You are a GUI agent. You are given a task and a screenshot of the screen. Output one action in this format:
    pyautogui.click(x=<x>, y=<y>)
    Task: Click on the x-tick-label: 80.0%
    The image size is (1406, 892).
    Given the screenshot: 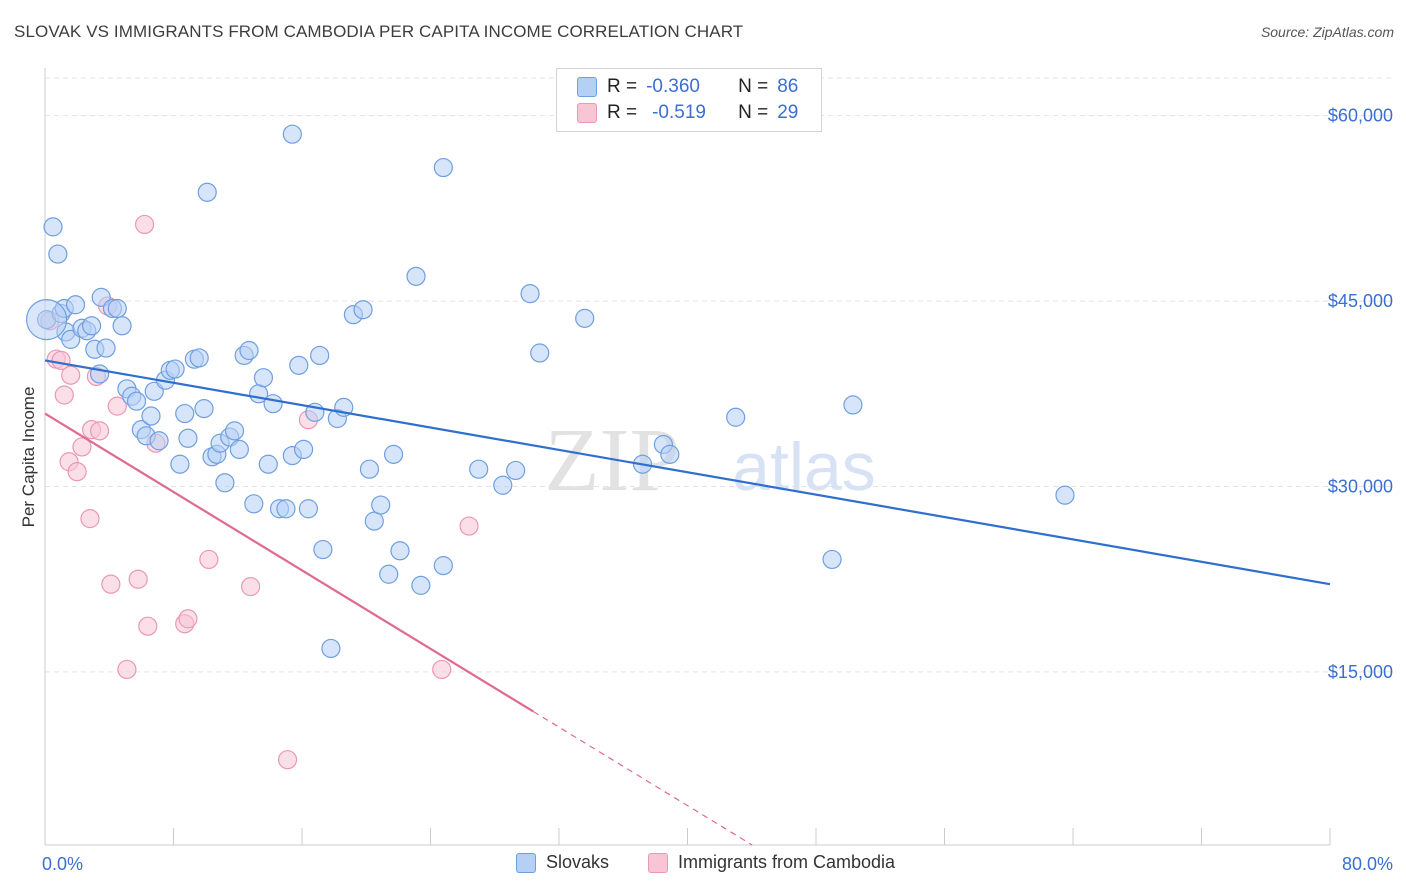 What is the action you would take?
    pyautogui.click(x=1367, y=864)
    